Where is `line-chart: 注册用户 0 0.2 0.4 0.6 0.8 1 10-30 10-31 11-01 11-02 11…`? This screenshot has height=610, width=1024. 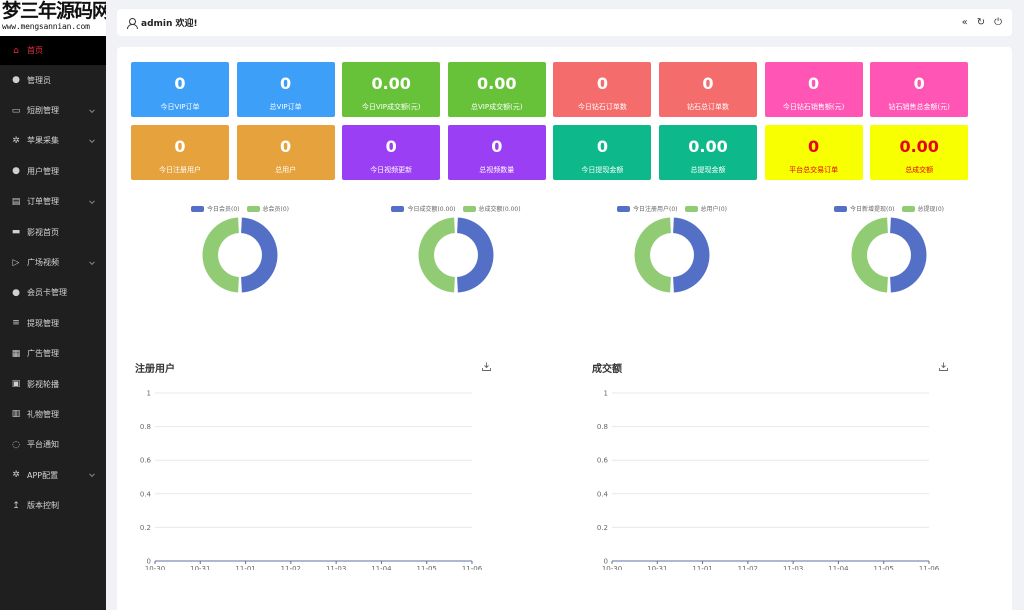 line-chart: 注册用户 0 0.2 0.4 0.6 0.8 1 10-30 10-31 11-01 11-02 11… is located at coordinates (313, 467).